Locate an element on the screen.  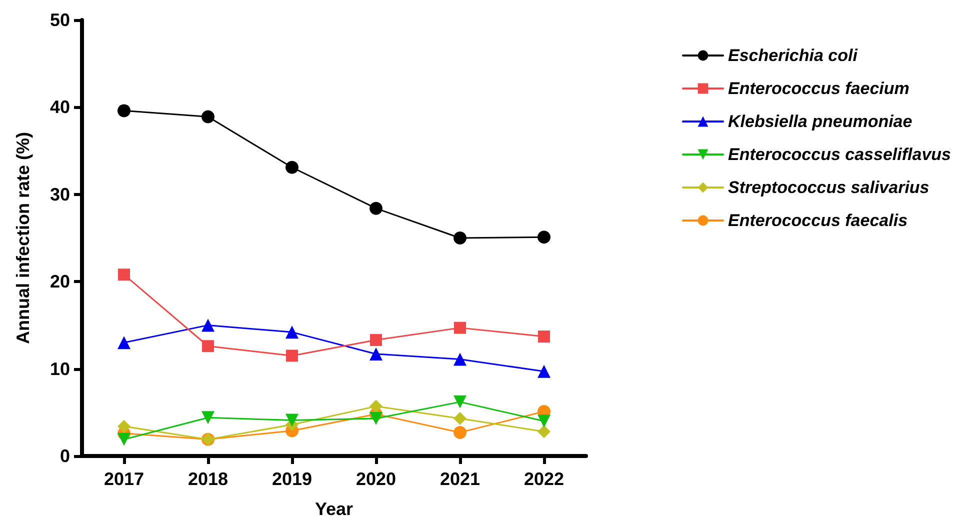
x-tick-label: 2019 is located at coordinates (292, 479).